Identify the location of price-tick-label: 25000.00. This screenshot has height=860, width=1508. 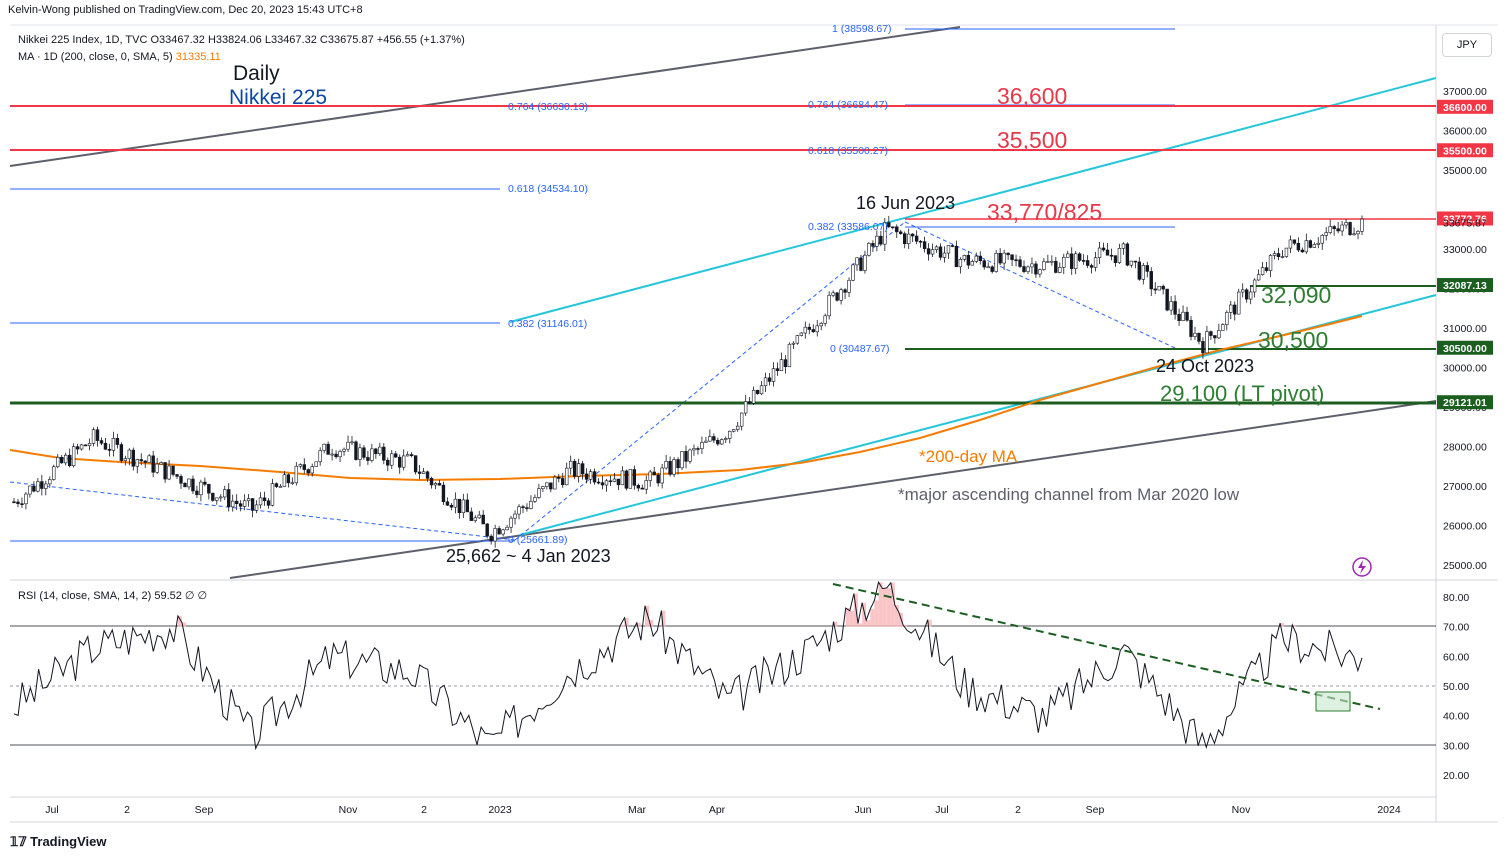
(1465, 566).